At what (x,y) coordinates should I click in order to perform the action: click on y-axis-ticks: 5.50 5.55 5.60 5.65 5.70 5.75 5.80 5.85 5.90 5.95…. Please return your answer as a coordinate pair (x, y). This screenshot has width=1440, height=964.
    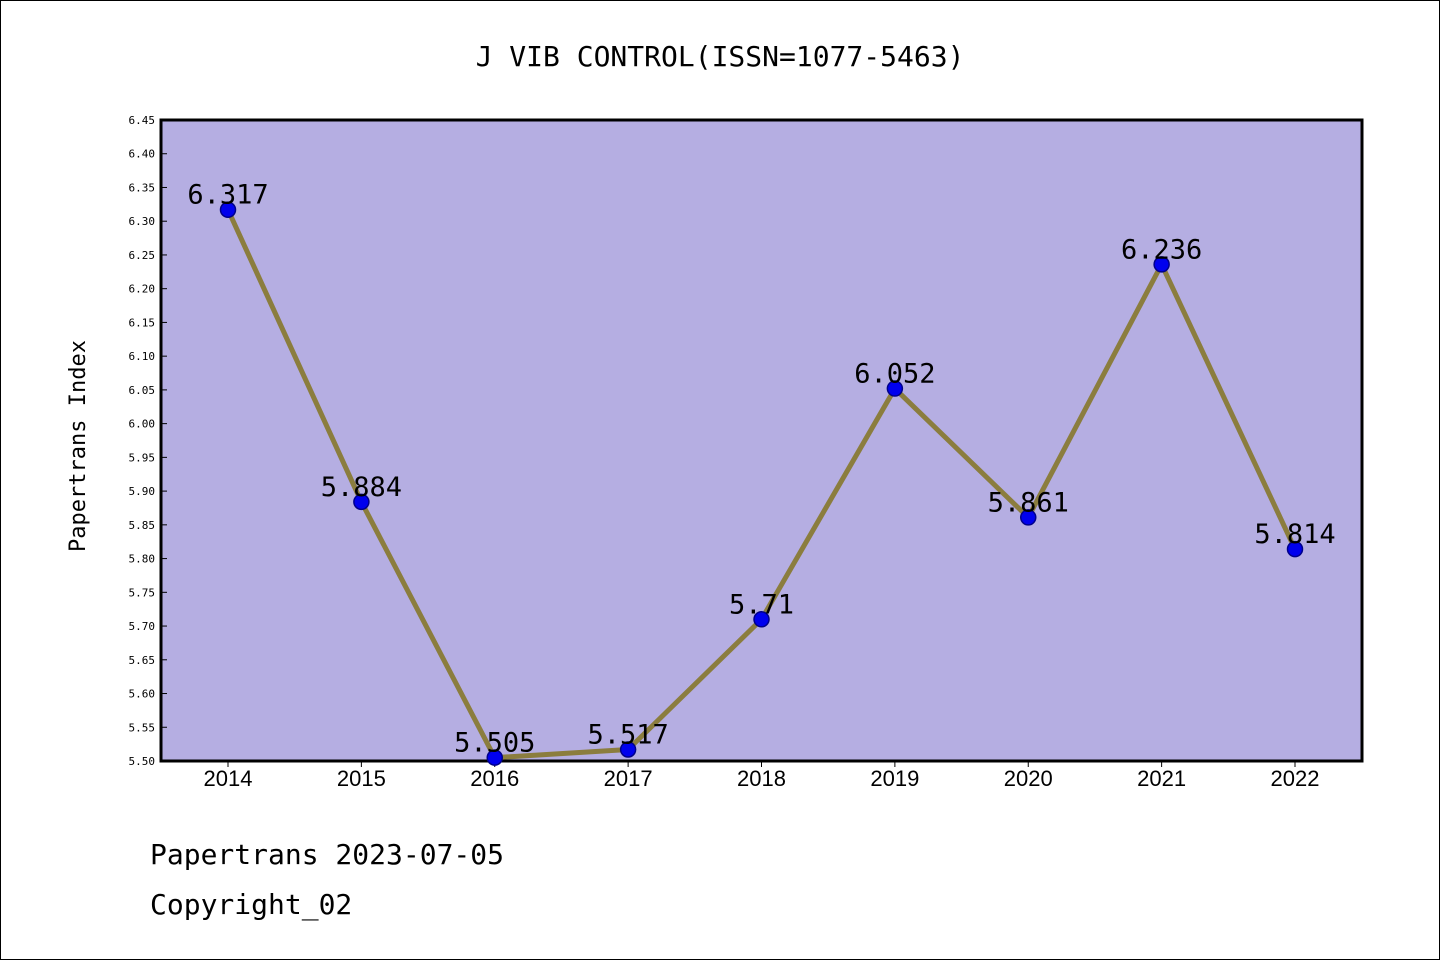
    Looking at the image, I should click on (148, 441).